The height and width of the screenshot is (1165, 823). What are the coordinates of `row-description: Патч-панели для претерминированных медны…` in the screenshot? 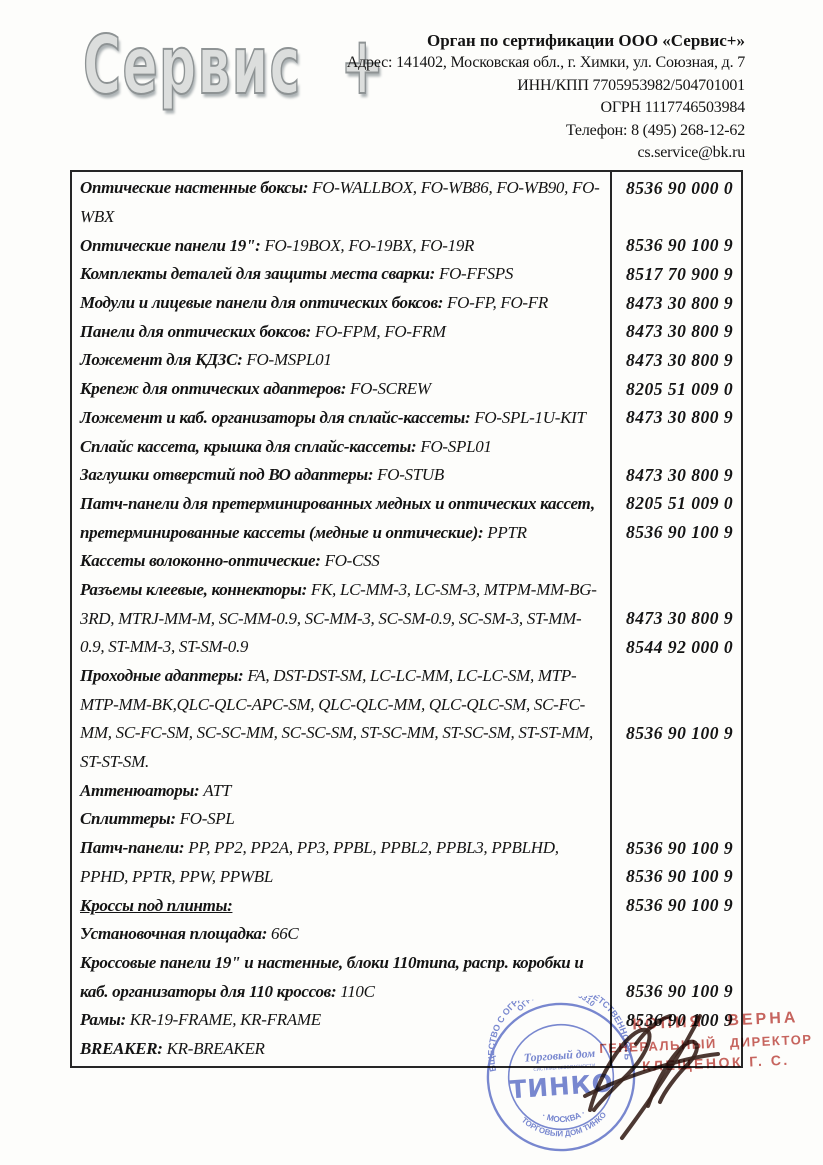 It's located at (345, 504).